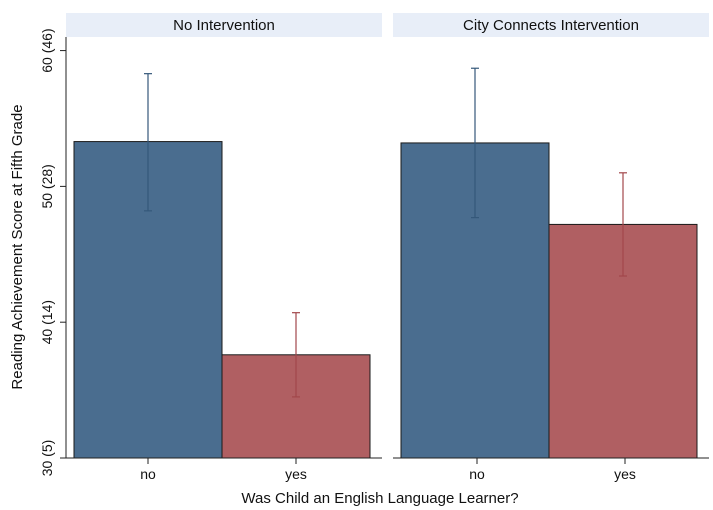  I want to click on y-tick-label: 60 (46), so click(47, 50).